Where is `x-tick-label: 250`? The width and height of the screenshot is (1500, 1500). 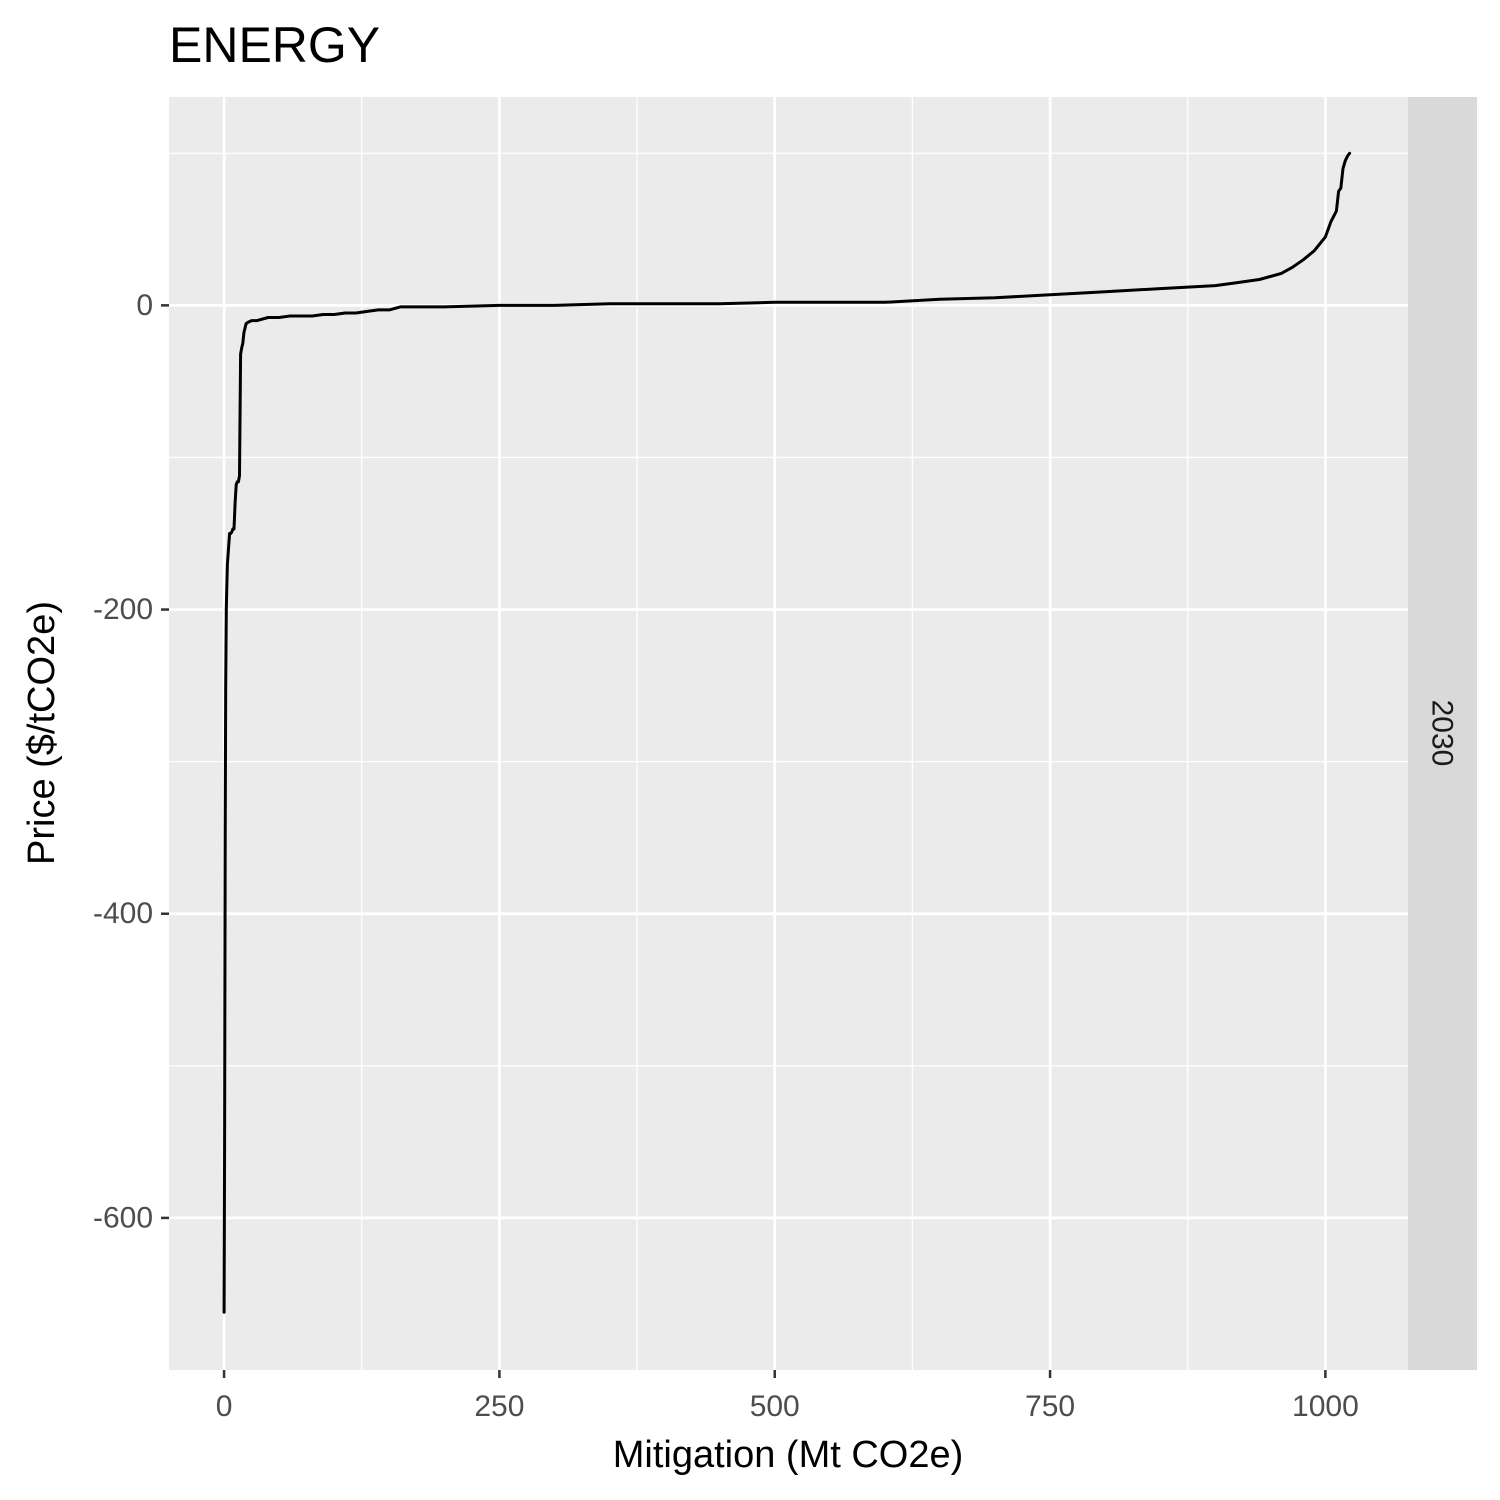
x-tick-label: 250 is located at coordinates (499, 1406).